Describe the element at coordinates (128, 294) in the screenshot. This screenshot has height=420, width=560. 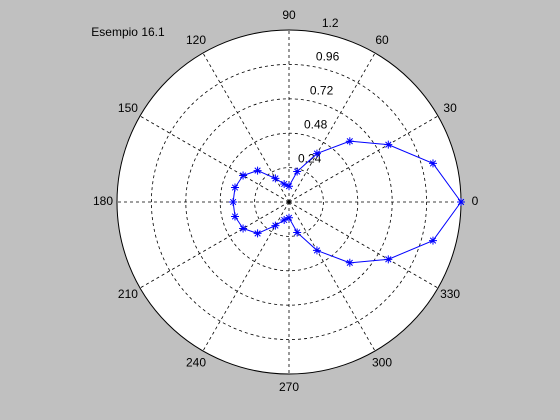
I see `angle-tick-label: 210` at that location.